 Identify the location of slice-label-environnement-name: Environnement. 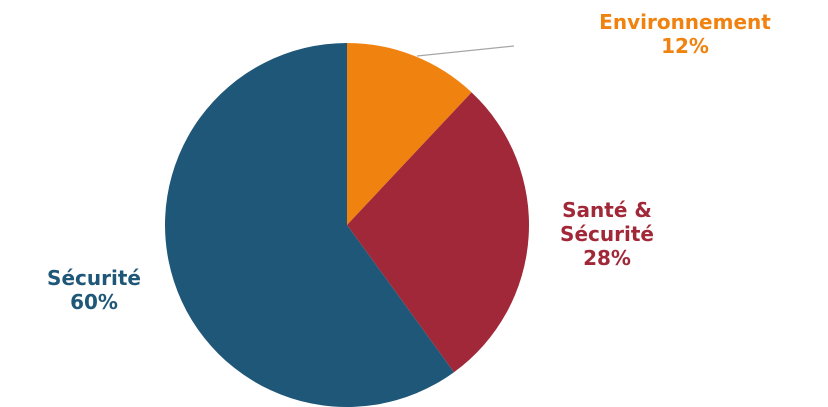
(685, 22).